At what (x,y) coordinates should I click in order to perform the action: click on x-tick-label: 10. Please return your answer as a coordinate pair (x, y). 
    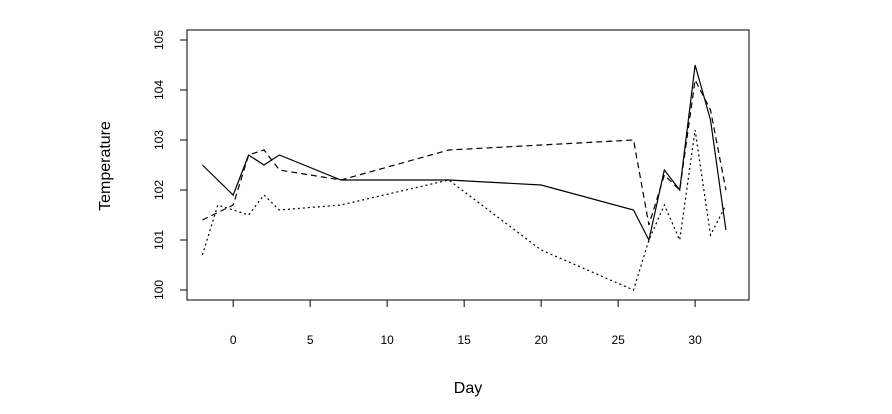
    Looking at the image, I should click on (387, 340).